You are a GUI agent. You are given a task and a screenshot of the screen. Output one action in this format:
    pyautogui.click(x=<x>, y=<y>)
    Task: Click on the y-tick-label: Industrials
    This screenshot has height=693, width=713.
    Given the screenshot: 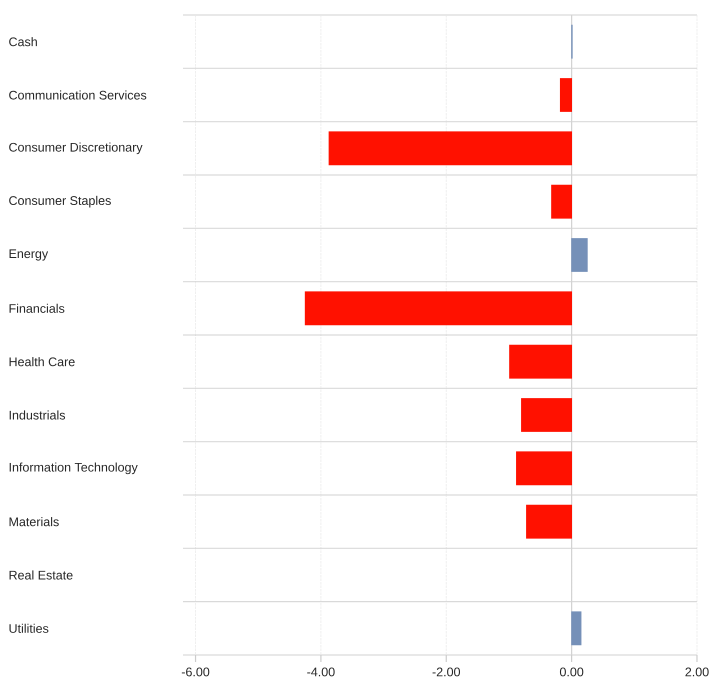 What is the action you would take?
    pyautogui.click(x=38, y=415)
    